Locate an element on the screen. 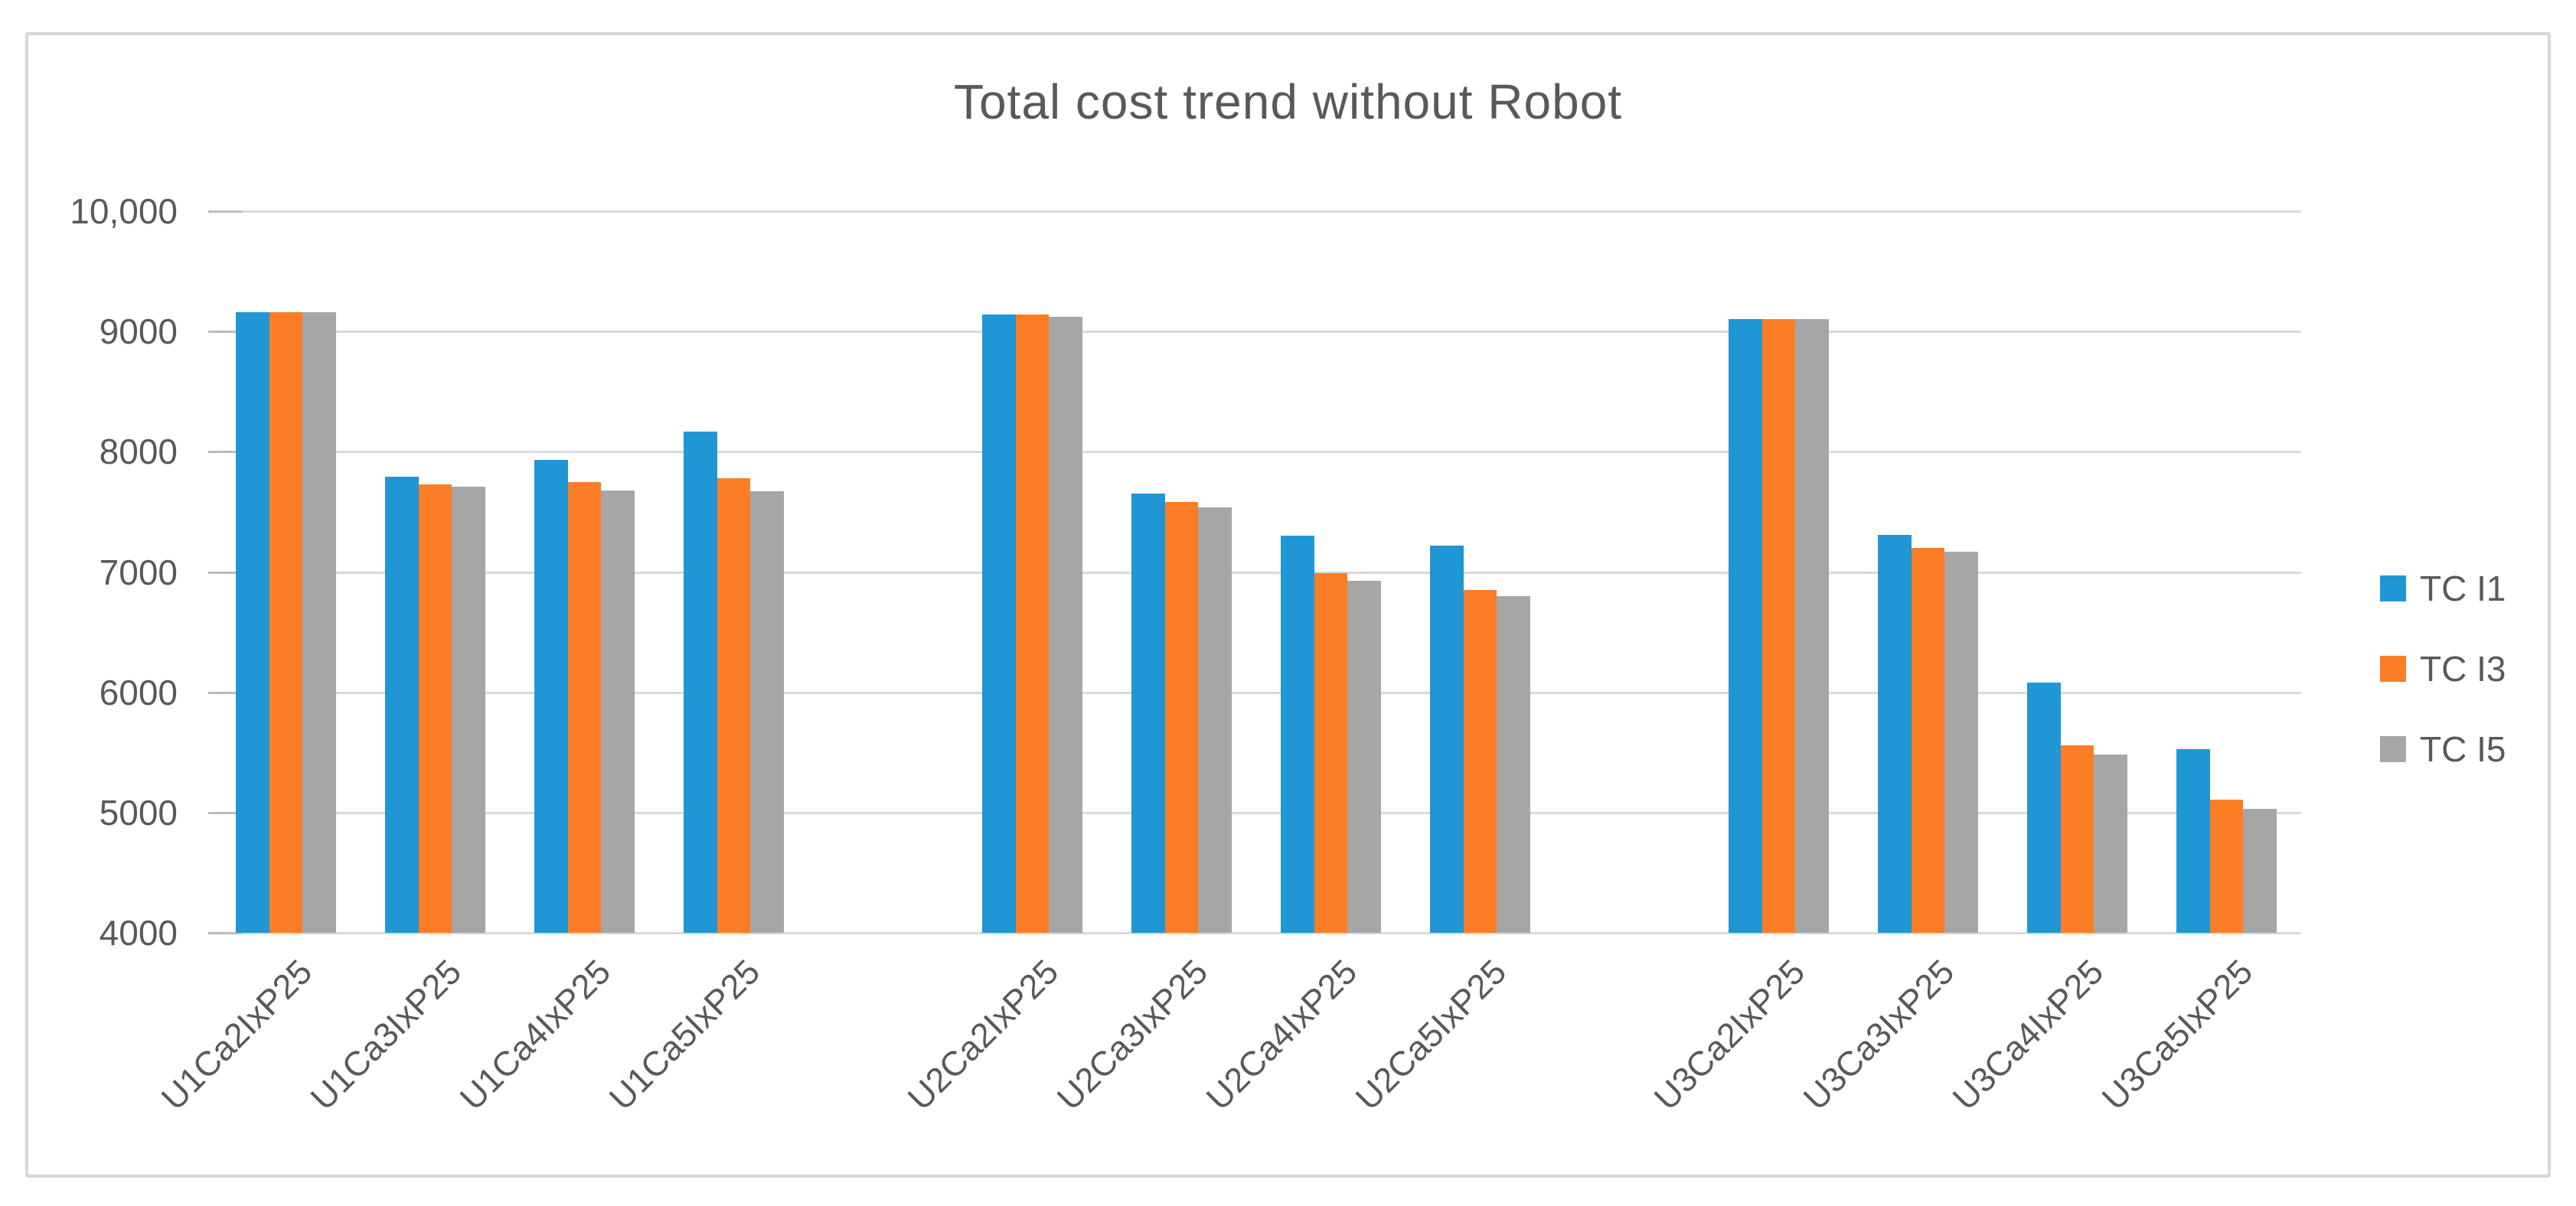 Image resolution: width=2576 pixels, height=1206 pixels. bar-tc-i5-U3Ca5IxP25 is located at coordinates (2260, 871).